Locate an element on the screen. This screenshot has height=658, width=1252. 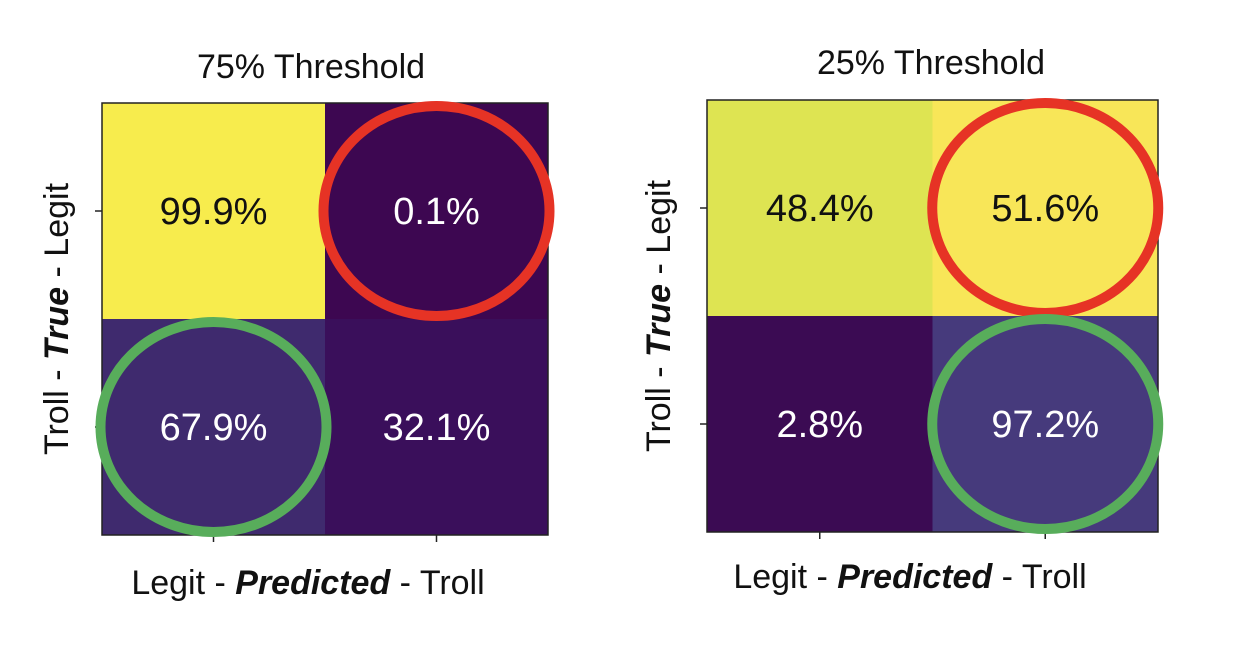
cell-value-label: 2.8% is located at coordinates (819, 425).